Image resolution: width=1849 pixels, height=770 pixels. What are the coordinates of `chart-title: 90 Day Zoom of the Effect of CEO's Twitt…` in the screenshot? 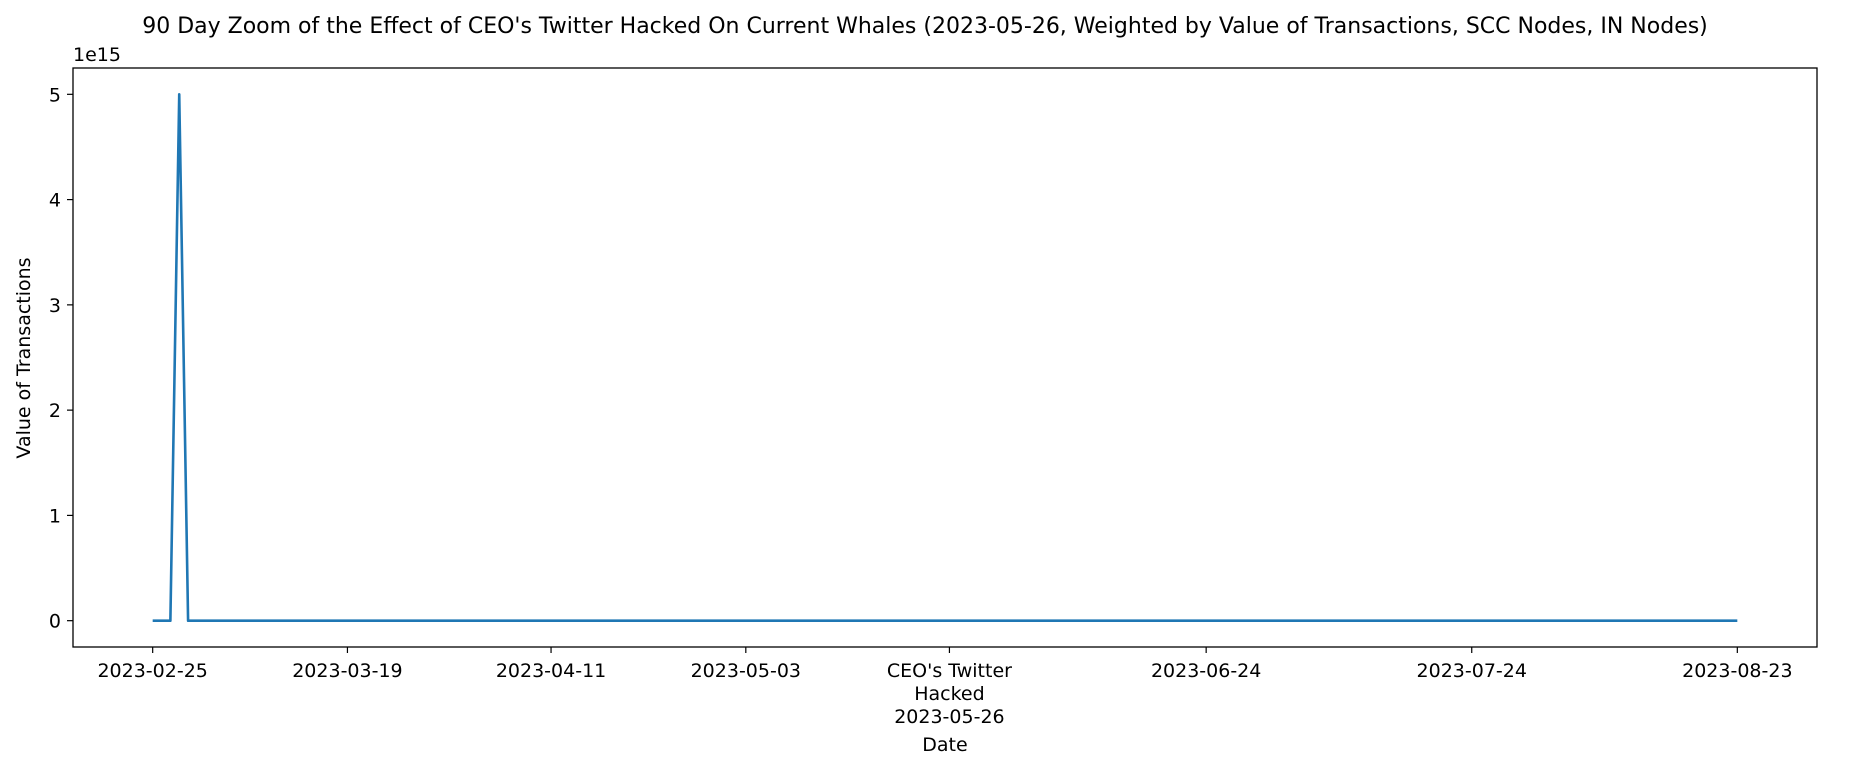 It's located at (925, 26).